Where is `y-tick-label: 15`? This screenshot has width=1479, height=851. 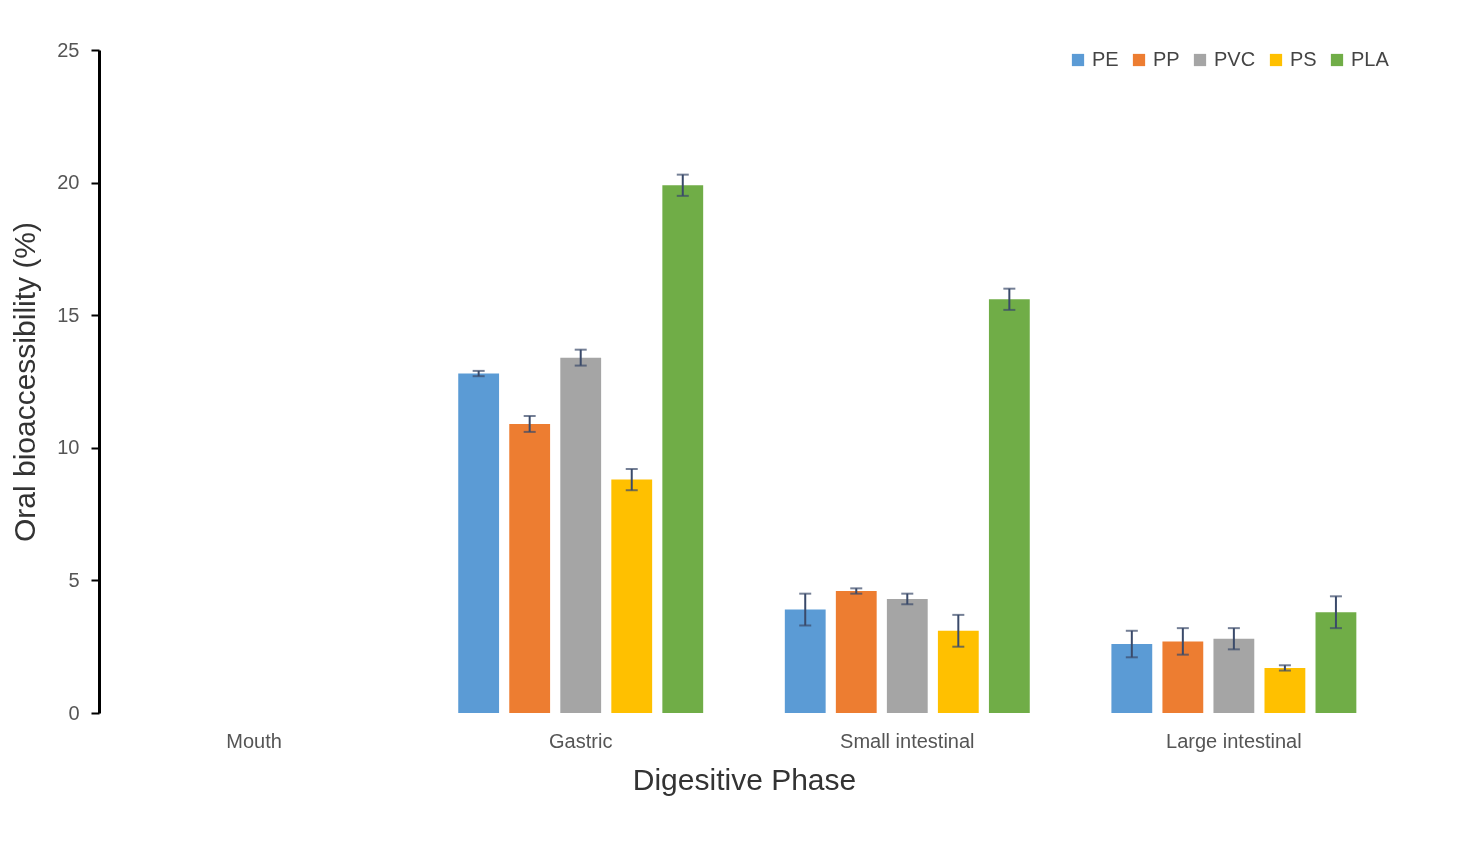 y-tick-label: 15 is located at coordinates (68, 314).